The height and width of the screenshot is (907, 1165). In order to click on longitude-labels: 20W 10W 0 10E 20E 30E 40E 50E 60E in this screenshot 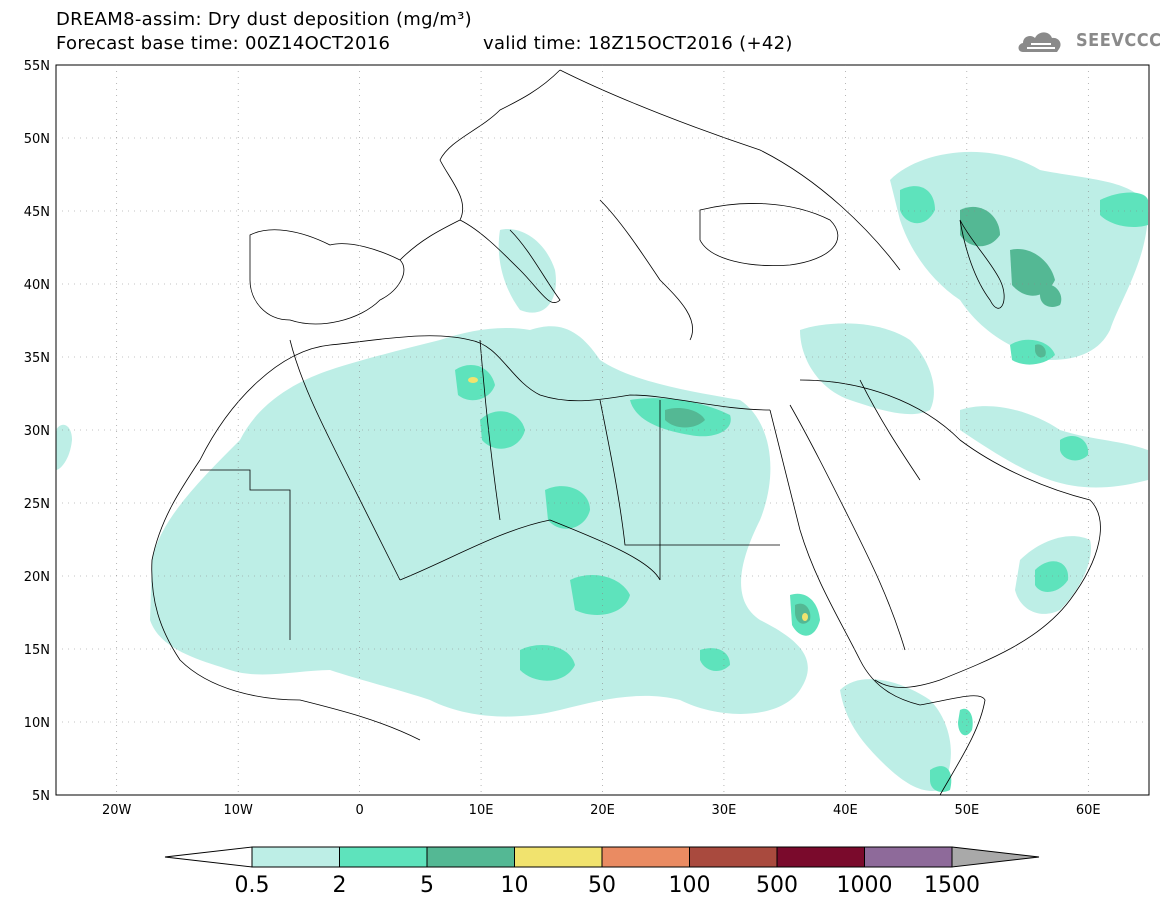, I will do `click(601, 810)`.